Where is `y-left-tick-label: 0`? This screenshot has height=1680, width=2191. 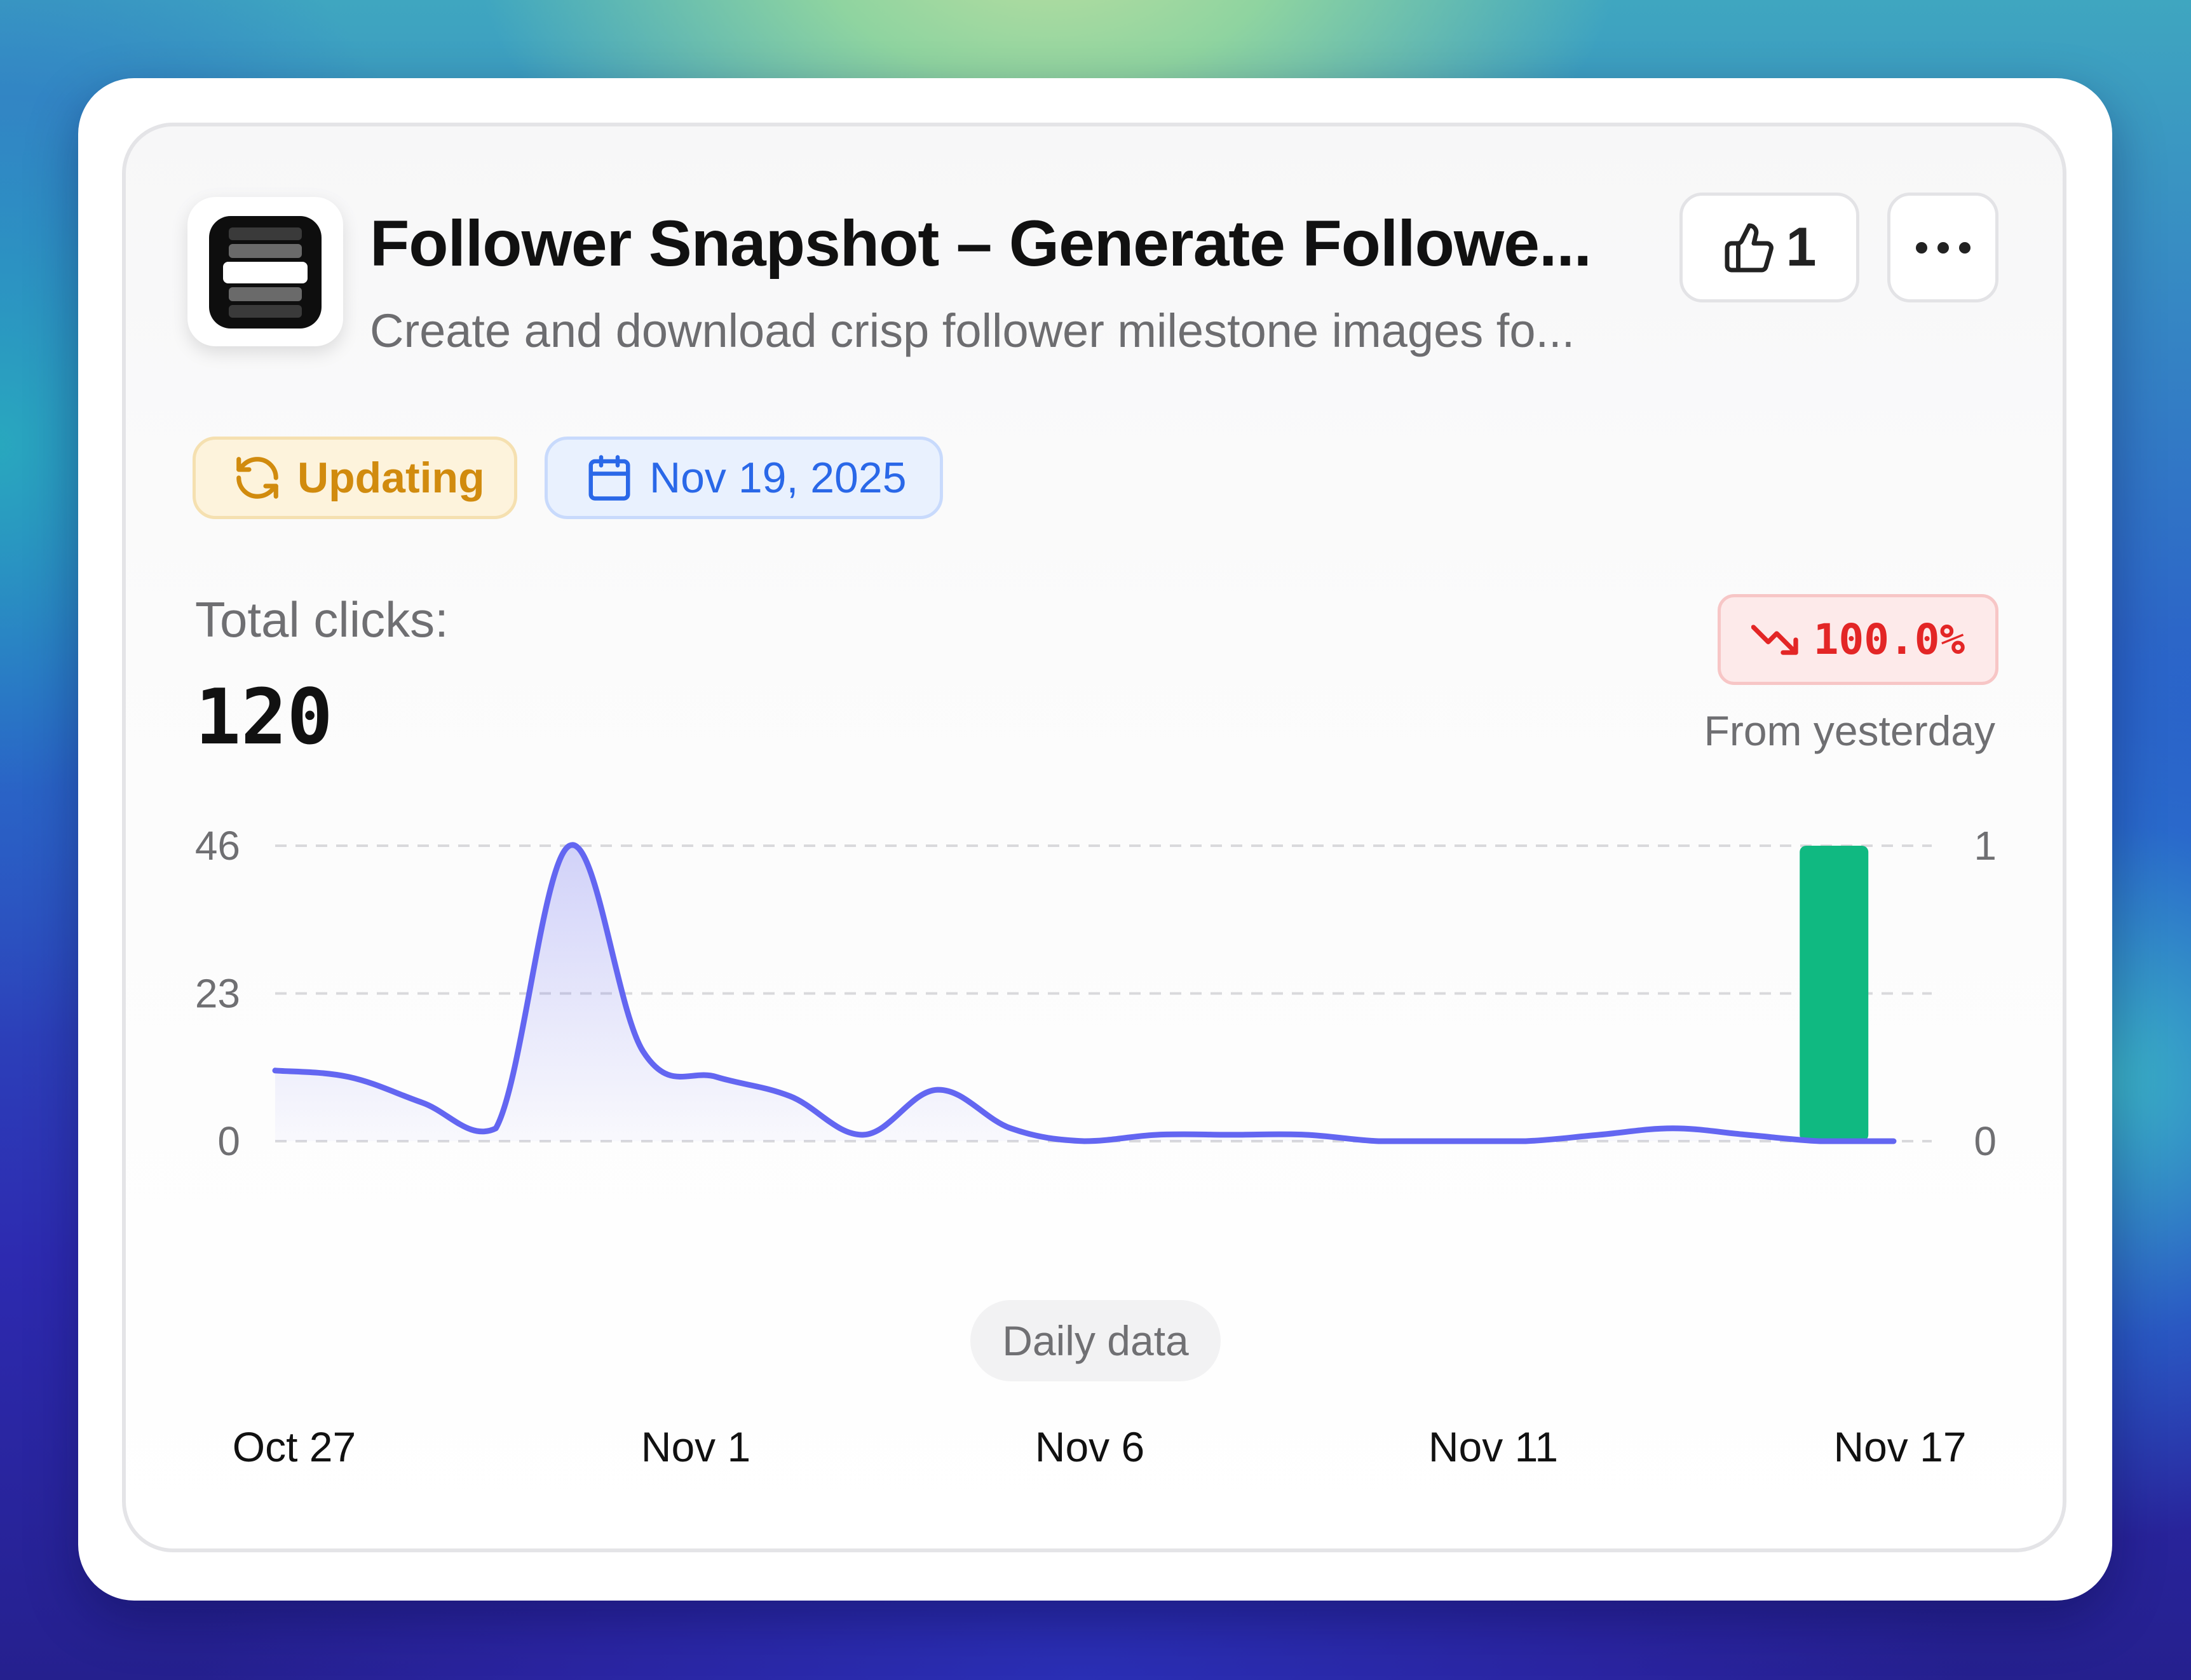 y-left-tick-label: 0 is located at coordinates (229, 1141).